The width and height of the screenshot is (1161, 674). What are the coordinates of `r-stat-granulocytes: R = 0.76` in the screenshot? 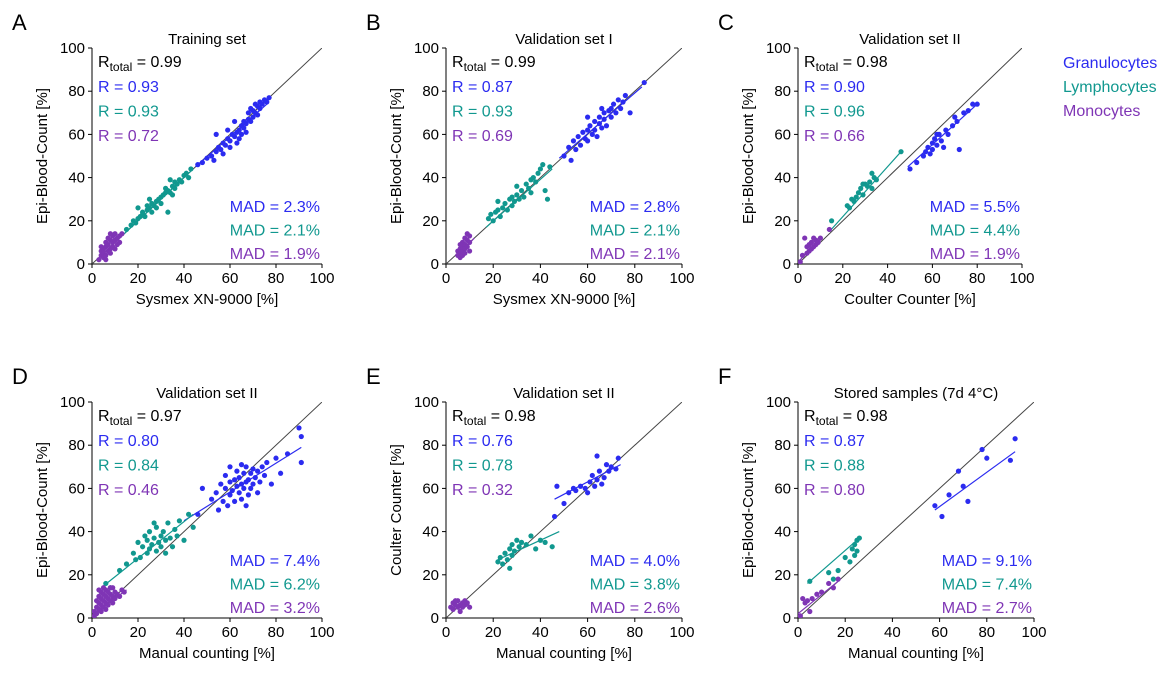 It's located at (482, 441).